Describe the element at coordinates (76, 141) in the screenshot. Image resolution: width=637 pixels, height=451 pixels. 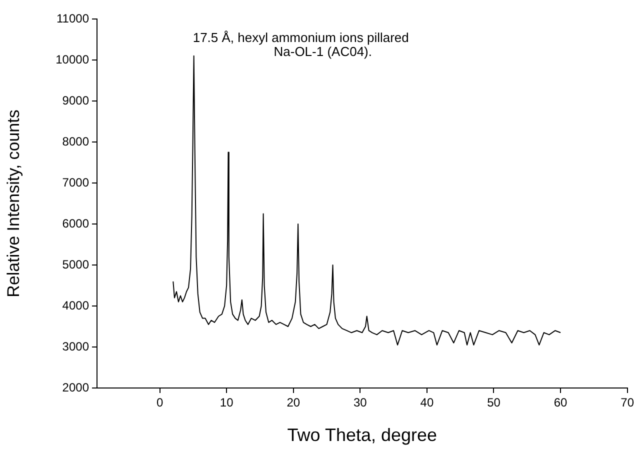
I see `y-tick-label: 8000` at that location.